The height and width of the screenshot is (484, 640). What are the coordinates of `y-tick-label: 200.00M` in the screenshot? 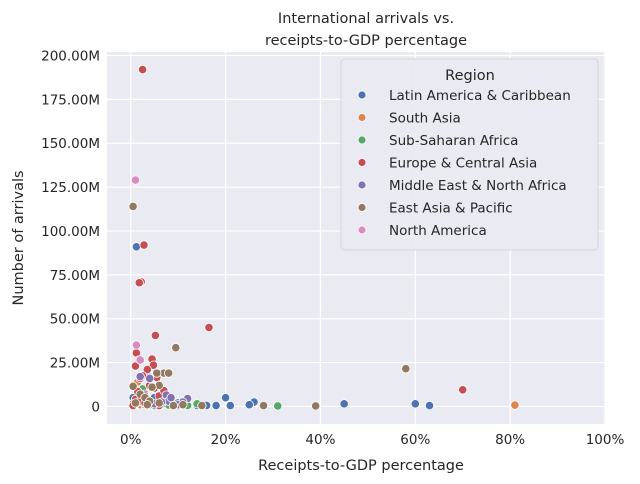 It's located at (70, 57).